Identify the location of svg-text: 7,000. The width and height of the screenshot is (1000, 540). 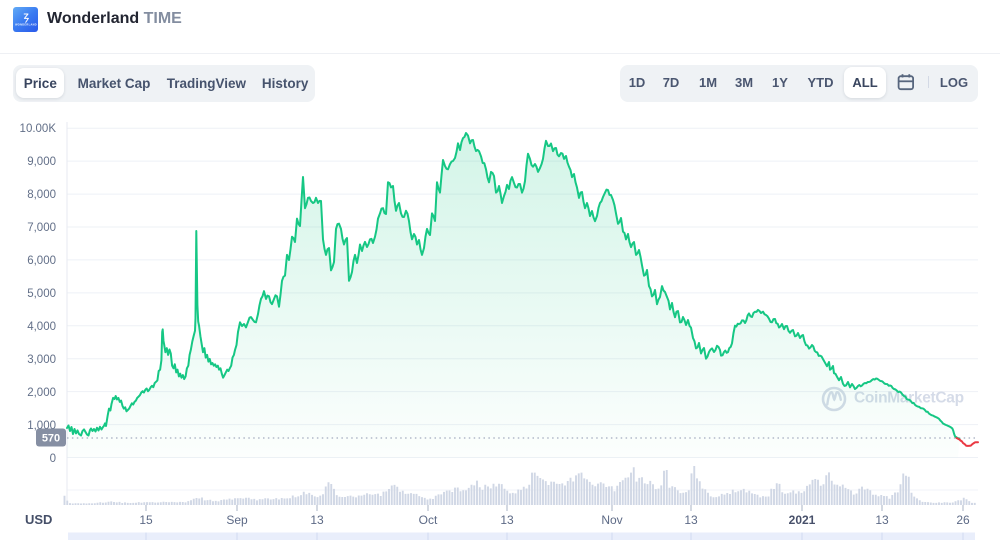
(41, 228).